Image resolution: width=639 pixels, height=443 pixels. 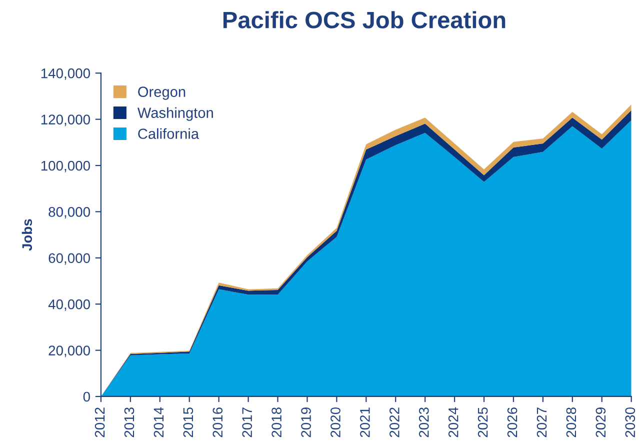 What do you see at coordinates (364, 19) in the screenshot?
I see `chart-title: Pacific OCS Job Creation` at bounding box center [364, 19].